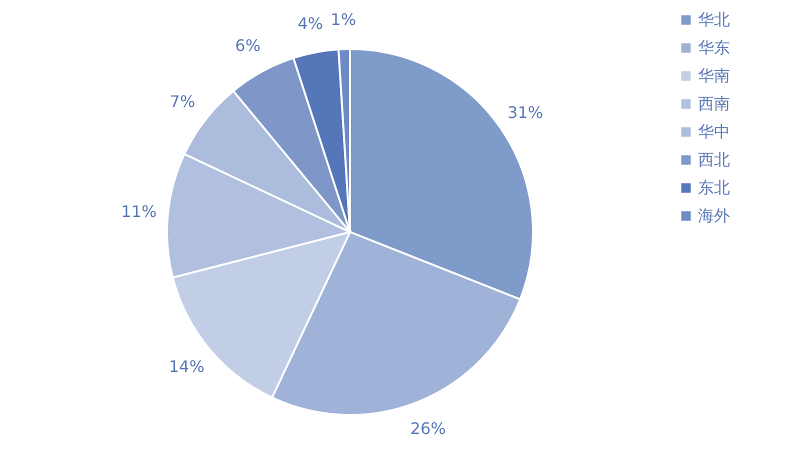 Image resolution: width=786 pixels, height=467 pixels. I want to click on legend-label: 华南, so click(714, 75).